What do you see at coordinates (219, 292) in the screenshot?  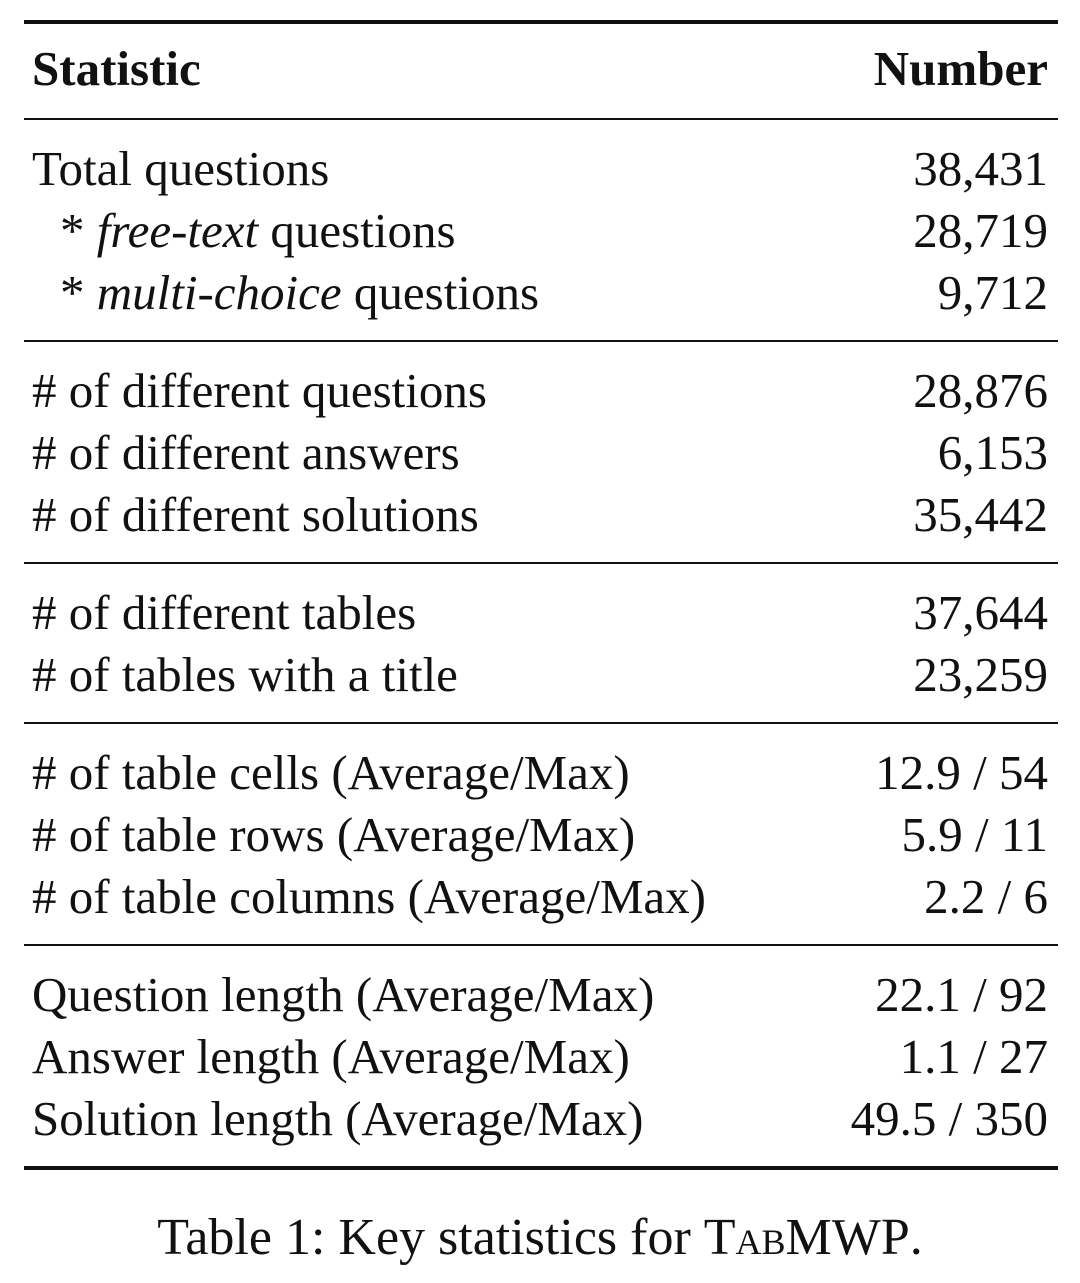 I see `row-label-emphasis: multi-choice` at bounding box center [219, 292].